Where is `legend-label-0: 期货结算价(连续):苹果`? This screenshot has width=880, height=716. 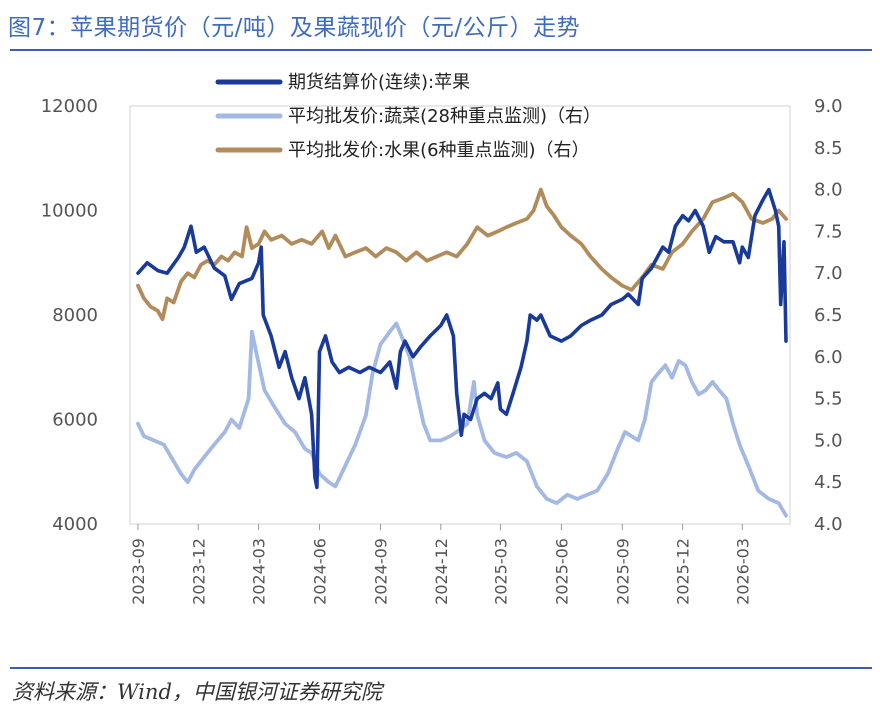 legend-label-0: 期货结算价(连续):苹果 is located at coordinates (379, 82).